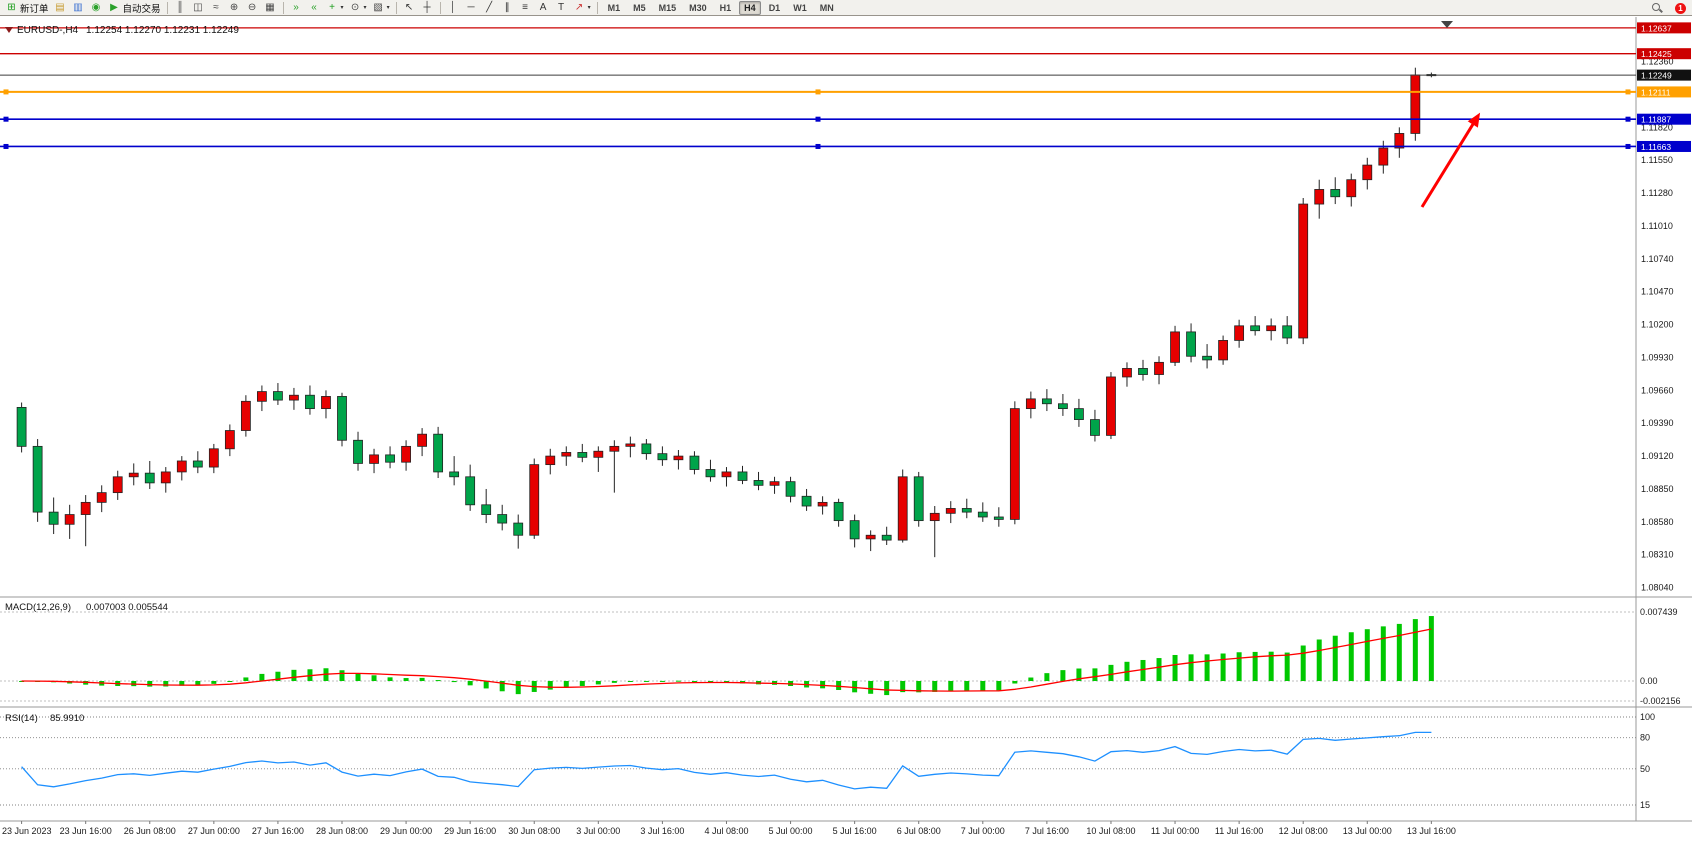  Describe the element at coordinates (427, 8) in the screenshot. I see `crosshair-button: ┼` at that location.